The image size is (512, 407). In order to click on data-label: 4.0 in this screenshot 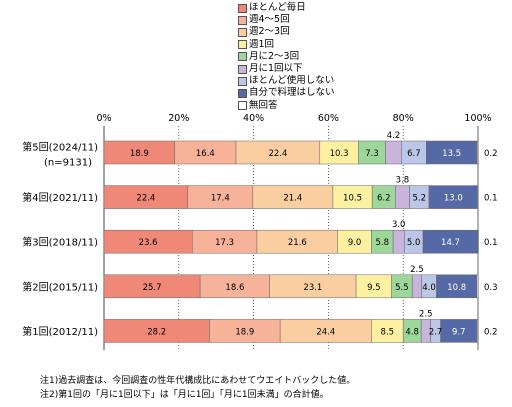, I will do `click(429, 288)`.